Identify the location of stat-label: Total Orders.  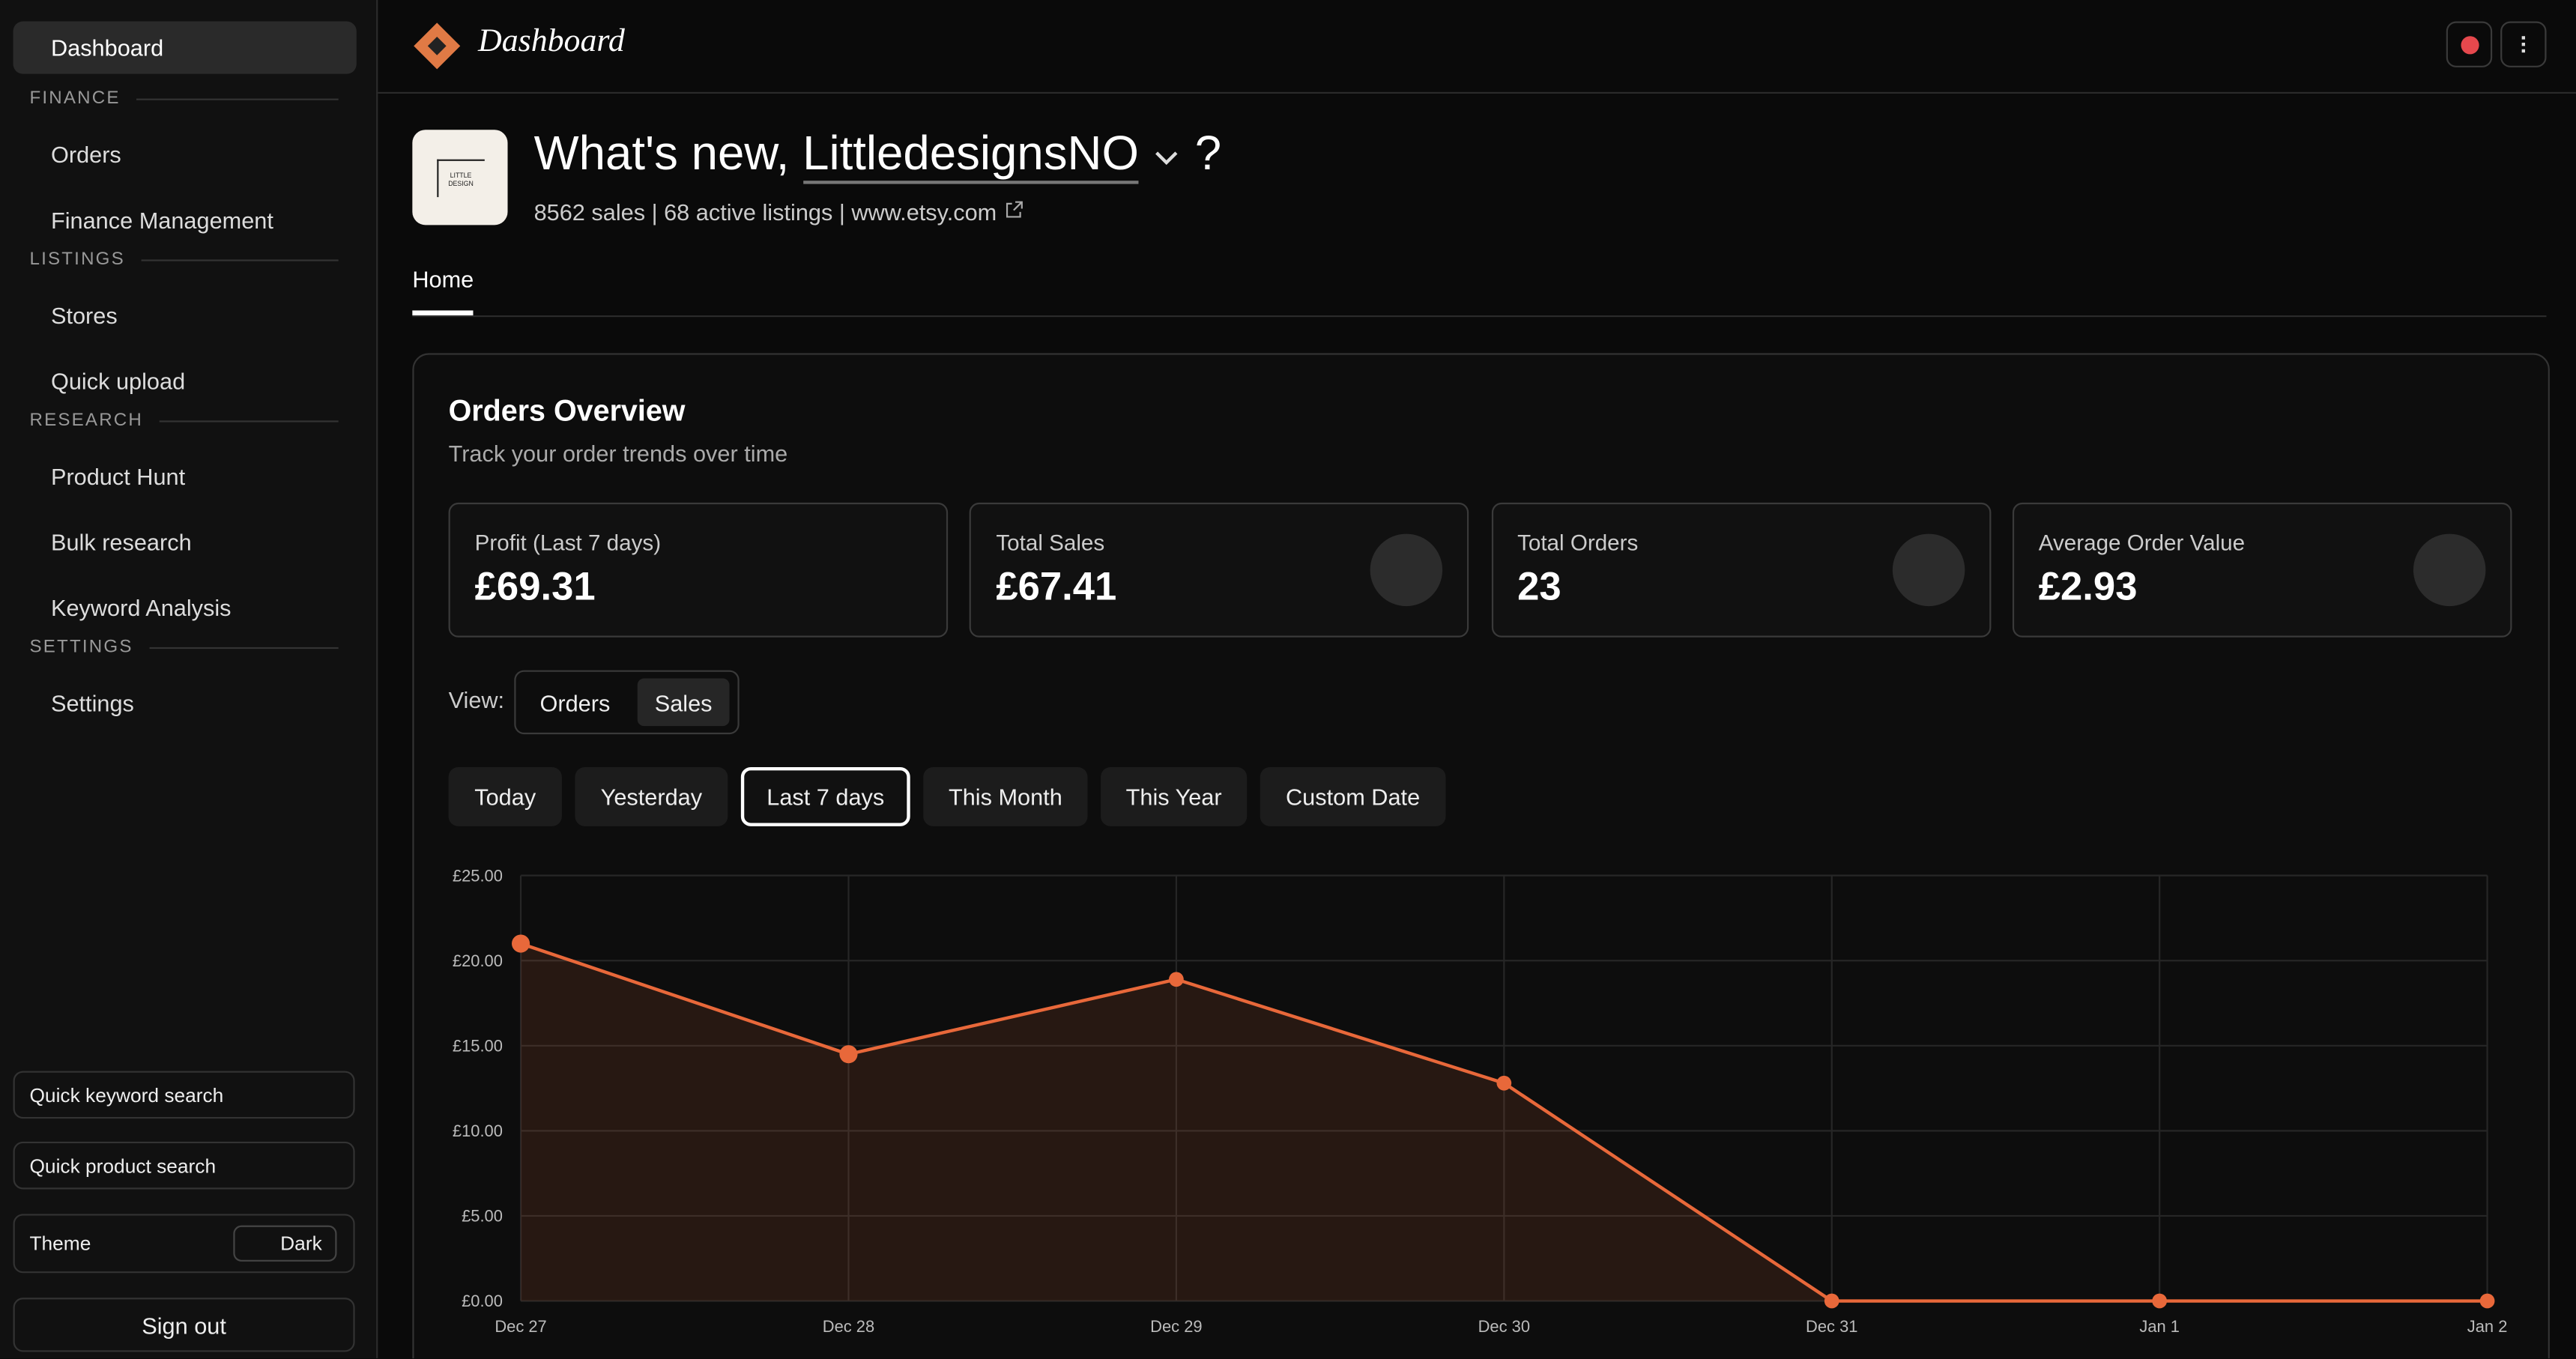
(1578, 543).